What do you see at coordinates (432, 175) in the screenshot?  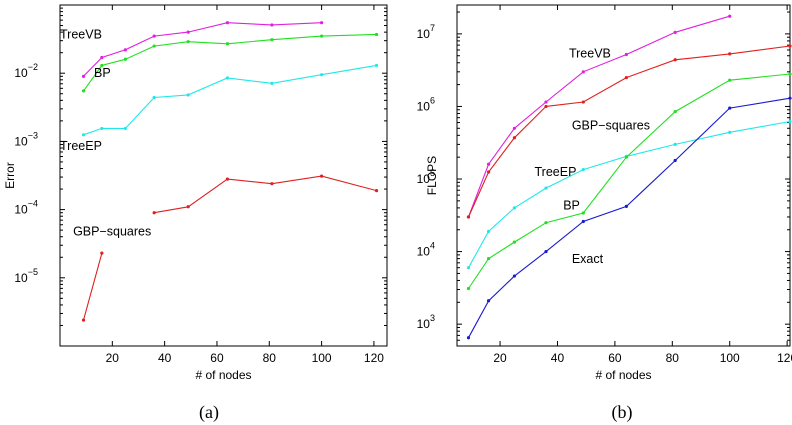 I see `y-axis-label: FLOPS` at bounding box center [432, 175].